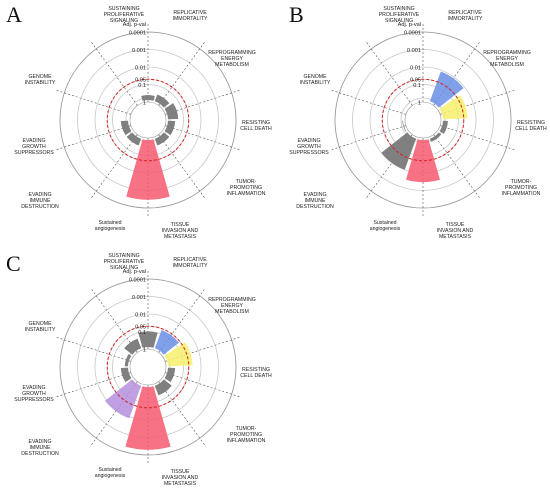 The height and width of the screenshot is (495, 550). Describe the element at coordinates (315, 80) in the screenshot. I see `hallmark-label: GENOME INSTABILITY` at that location.